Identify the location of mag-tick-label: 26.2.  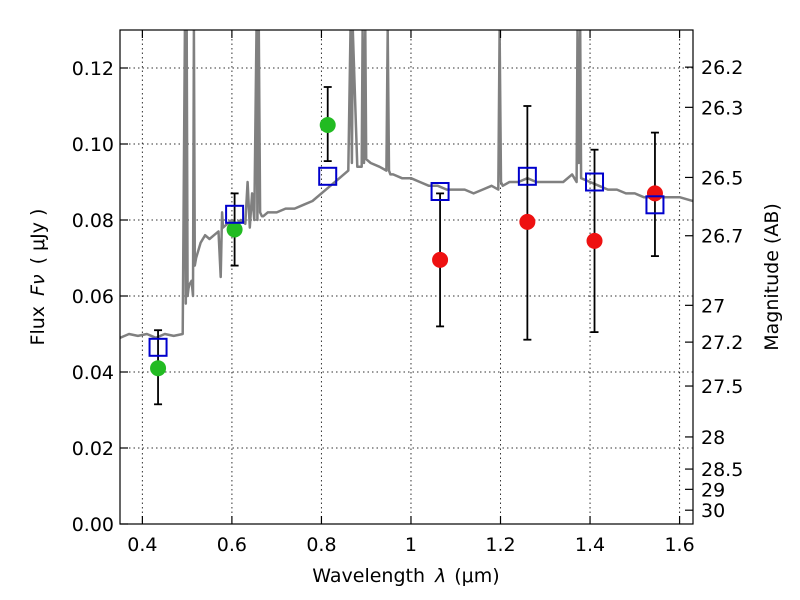
(722, 68).